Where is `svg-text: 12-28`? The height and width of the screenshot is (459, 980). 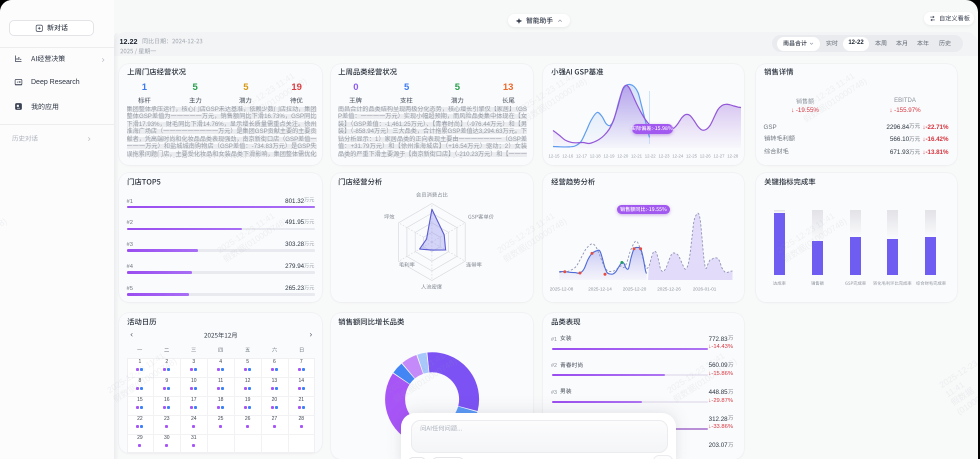 svg-text: 12-28 is located at coordinates (733, 155).